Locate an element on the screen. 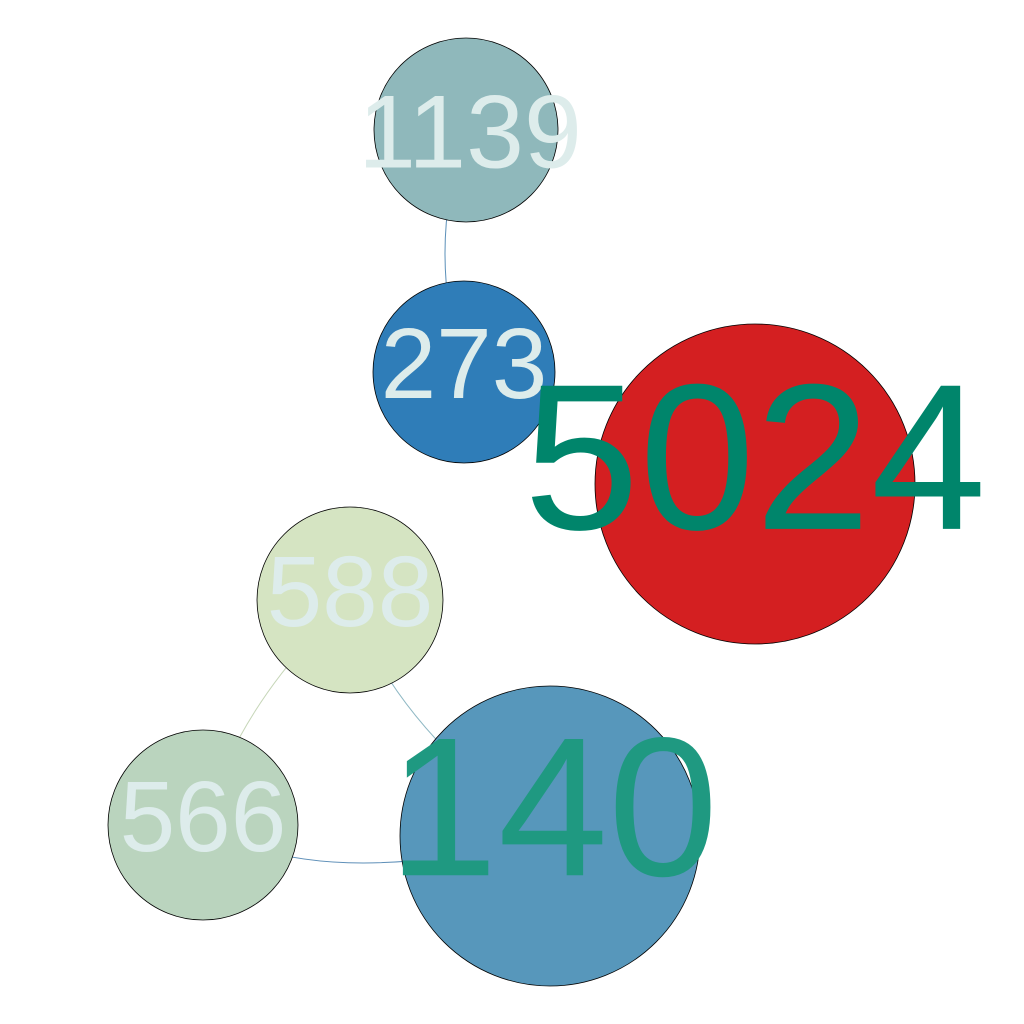 This screenshot has height=1024, width=1024. node-label-273: 273 is located at coordinates (464, 364).